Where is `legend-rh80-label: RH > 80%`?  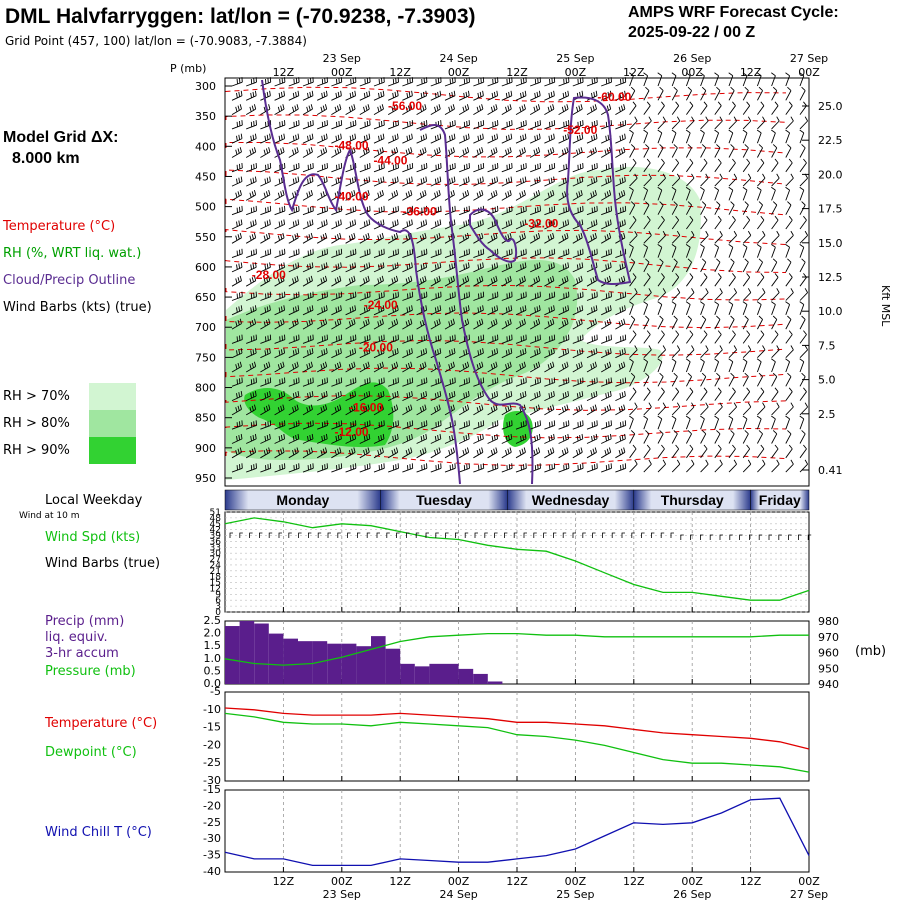 legend-rh80-label: RH > 80% is located at coordinates (36, 423).